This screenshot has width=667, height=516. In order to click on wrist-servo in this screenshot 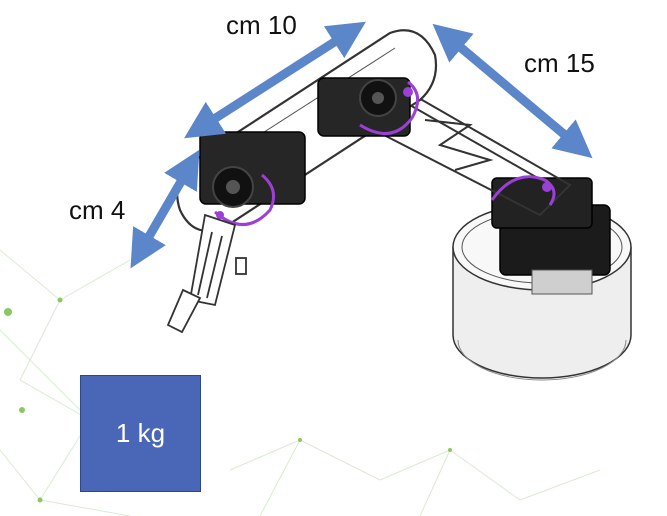, I will do `click(252, 178)`.